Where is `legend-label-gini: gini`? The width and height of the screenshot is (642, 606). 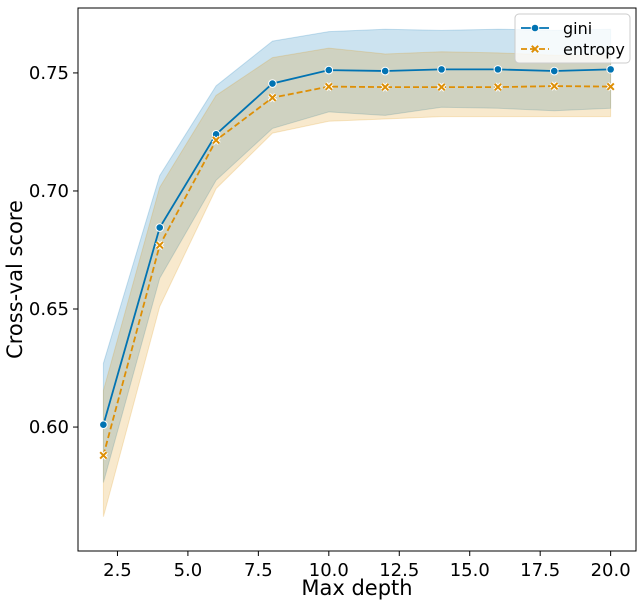 legend-label-gini: gini is located at coordinates (577, 28).